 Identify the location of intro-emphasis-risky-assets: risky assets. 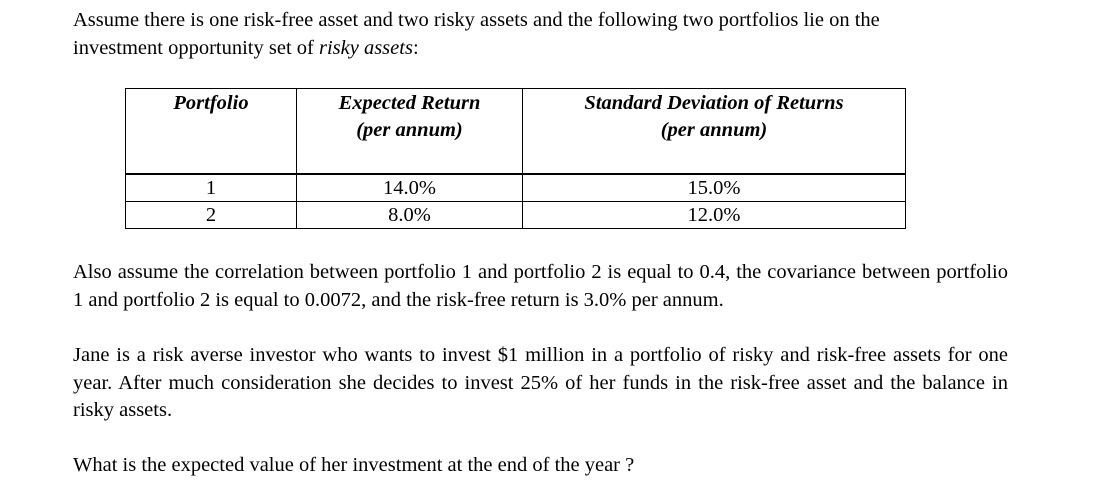
(365, 47).